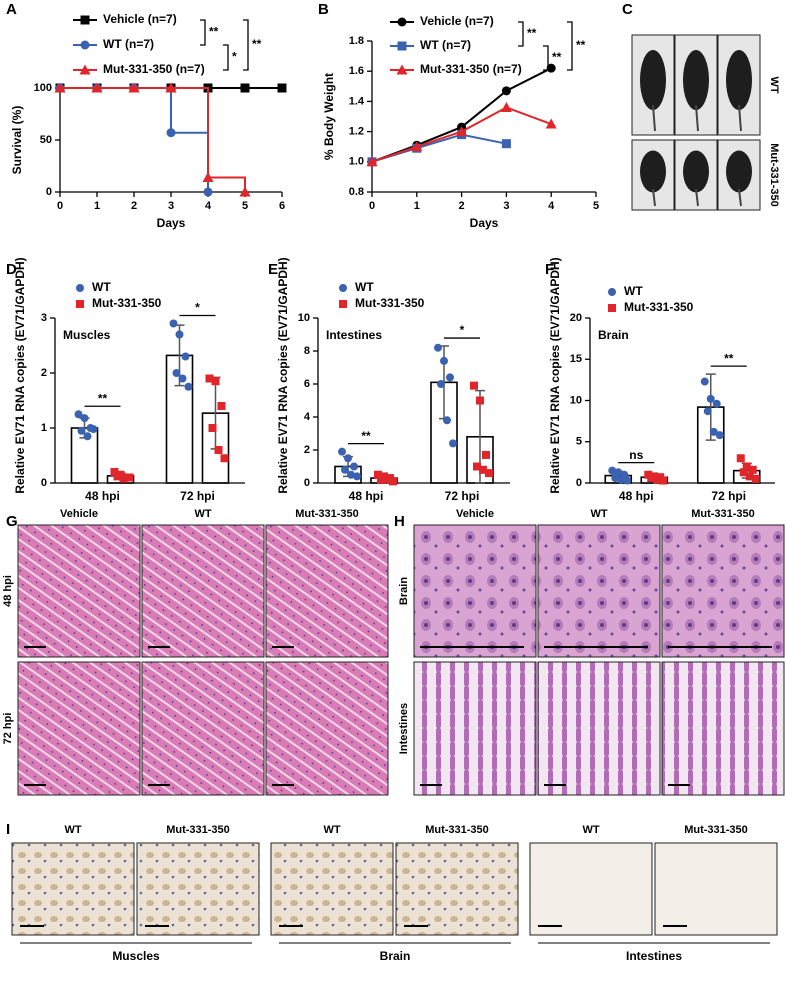 The height and width of the screenshot is (993, 786). Describe the element at coordinates (579, 442) in the screenshot. I see `y-tick-label: 5` at that location.